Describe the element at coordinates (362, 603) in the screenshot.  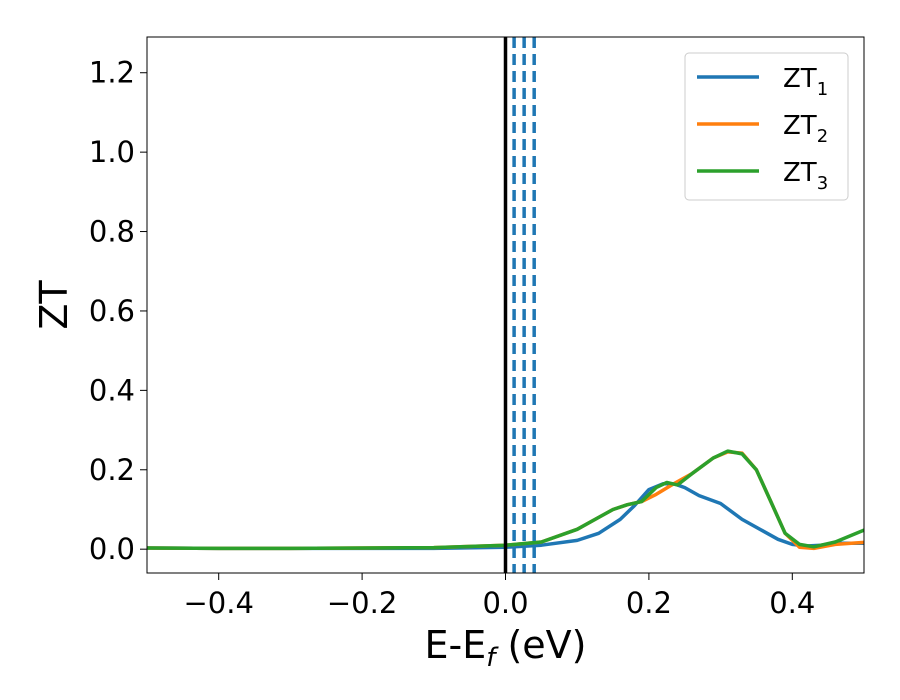
I see `x-tick-label: −0.2` at that location.